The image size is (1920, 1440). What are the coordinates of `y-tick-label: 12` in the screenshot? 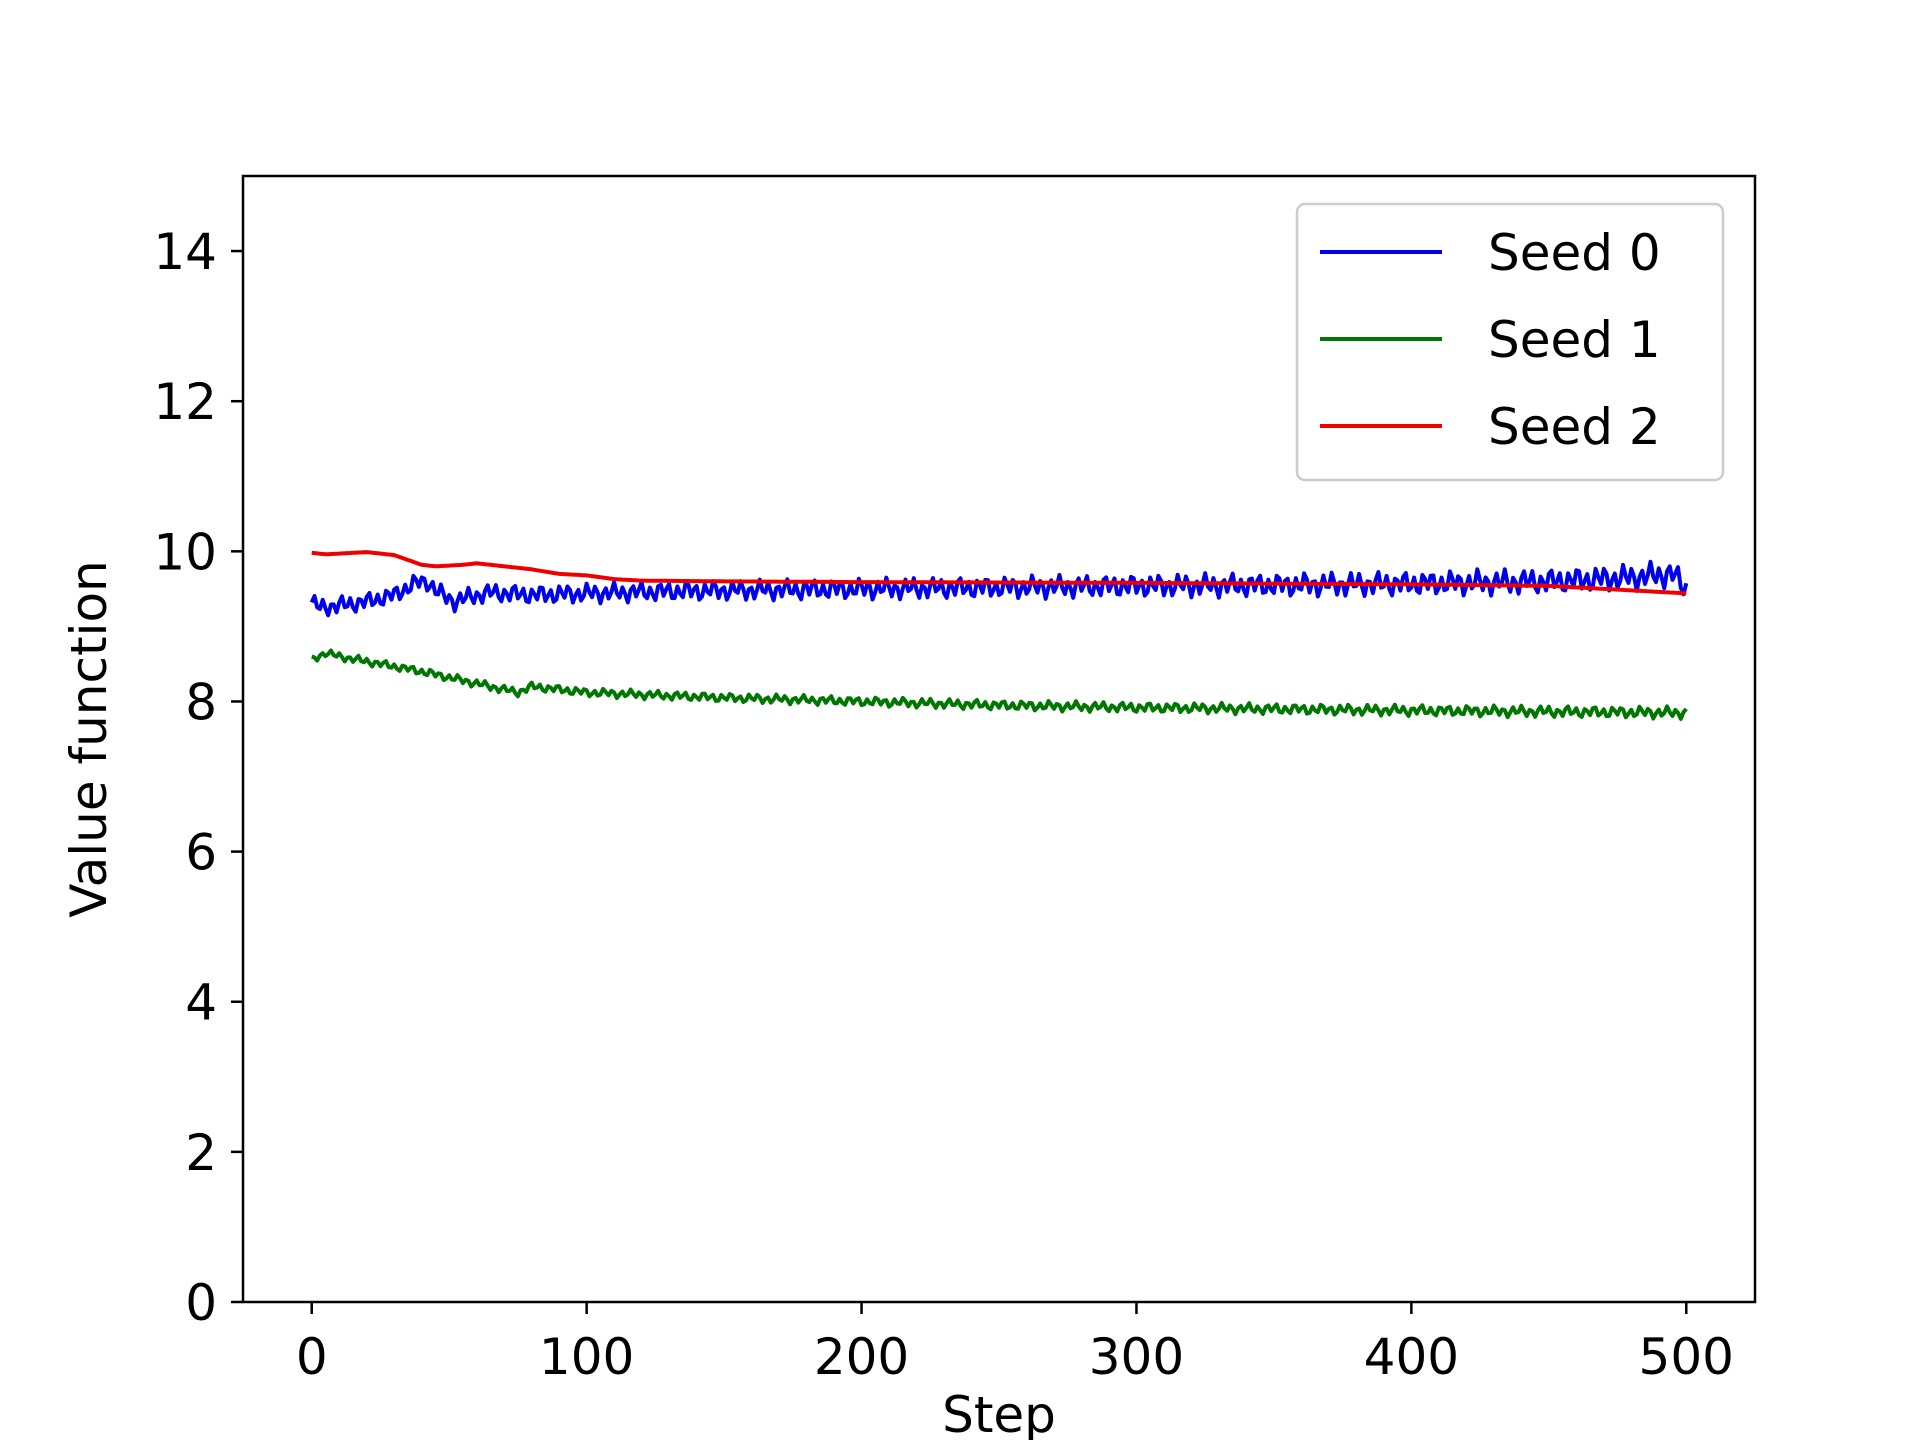 It's located at (185, 402).